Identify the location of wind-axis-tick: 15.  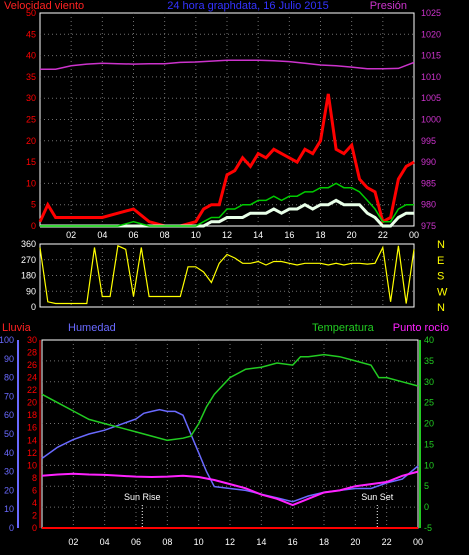
(31, 162).